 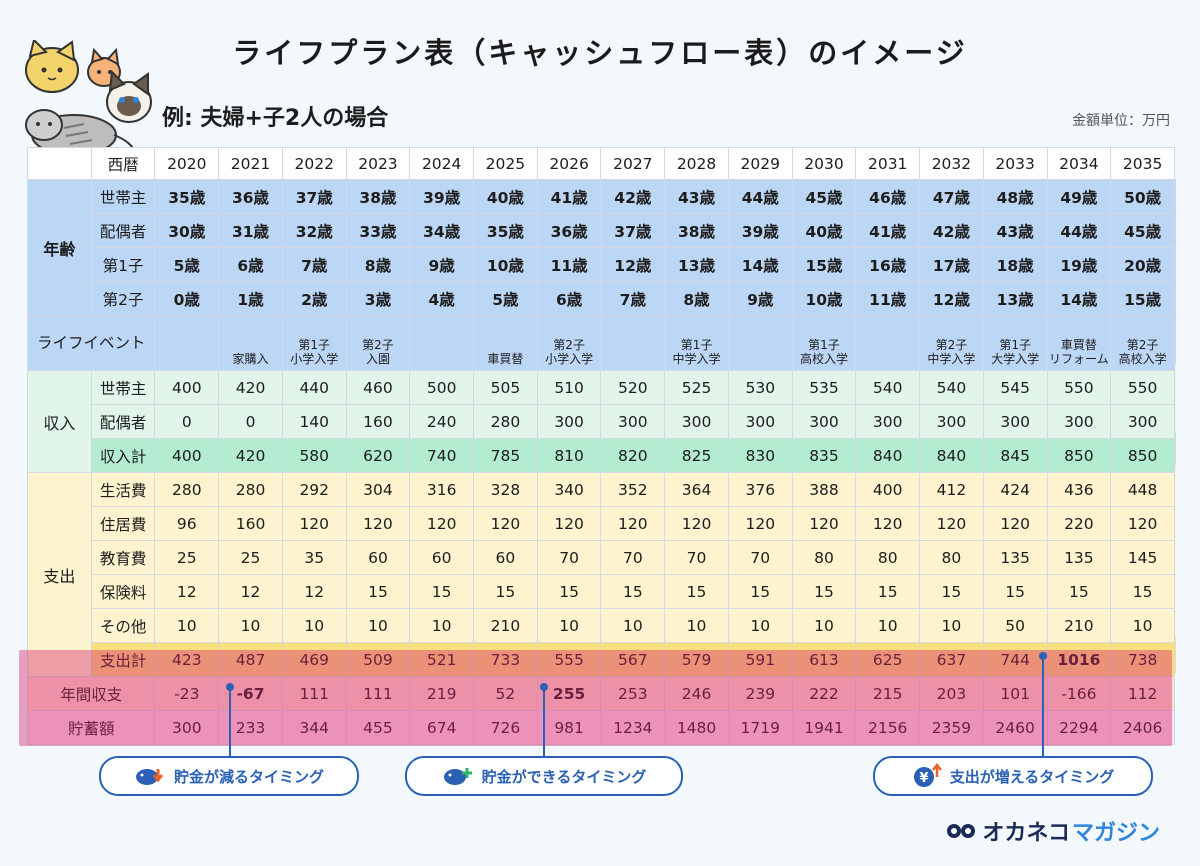 What do you see at coordinates (1079, 163) in the screenshot?
I see `year-cell: 2034` at bounding box center [1079, 163].